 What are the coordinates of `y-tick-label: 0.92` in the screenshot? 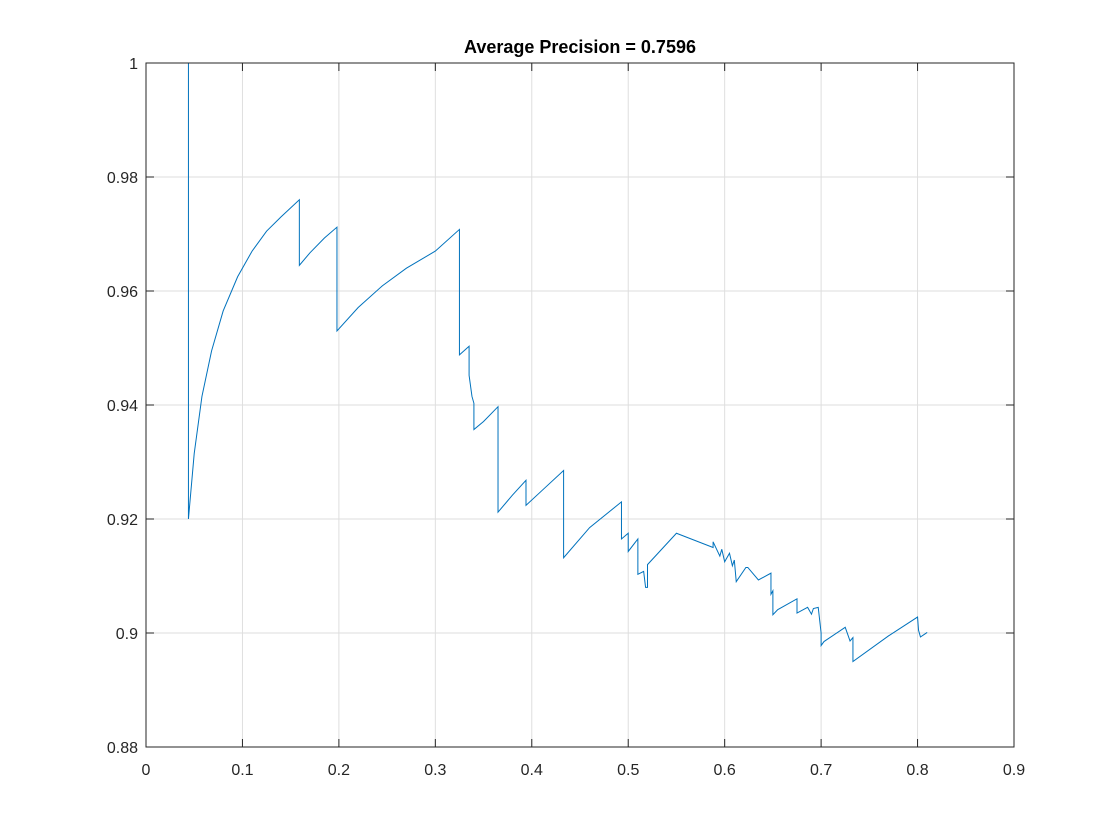 It's located at (122, 520).